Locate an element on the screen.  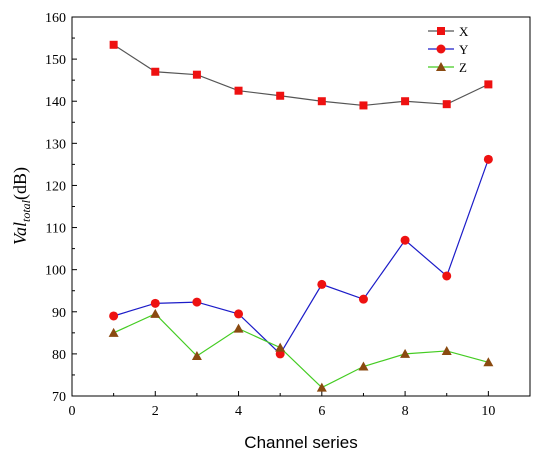
y-axis-title-main: Val is located at coordinates (20, 233).